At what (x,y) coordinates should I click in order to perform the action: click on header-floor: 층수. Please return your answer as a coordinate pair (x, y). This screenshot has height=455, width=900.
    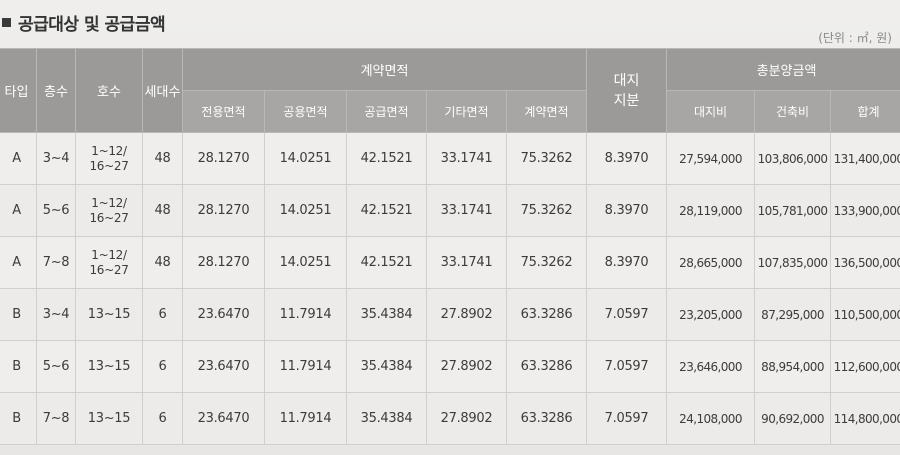
    Looking at the image, I should click on (56, 90).